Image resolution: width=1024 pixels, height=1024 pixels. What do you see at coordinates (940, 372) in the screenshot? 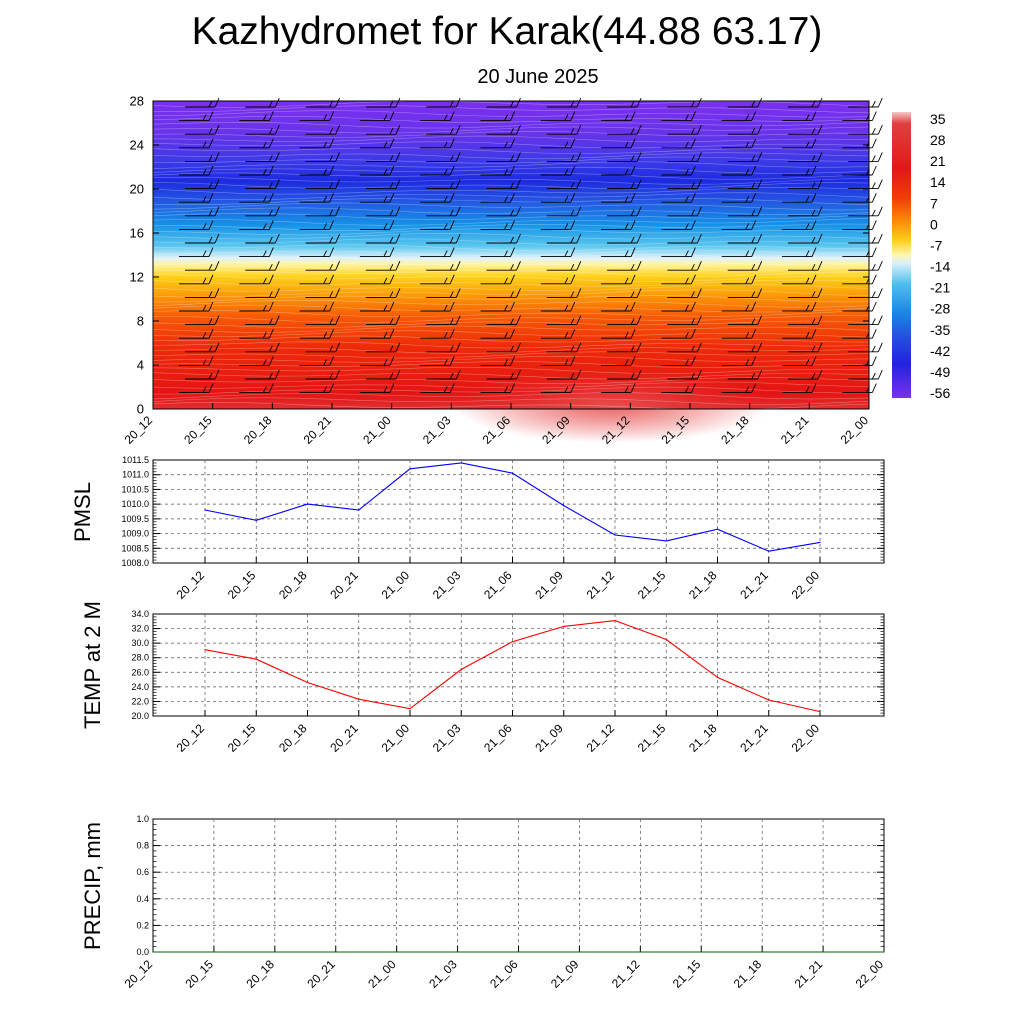
I see `colorbar-label: -49` at bounding box center [940, 372].